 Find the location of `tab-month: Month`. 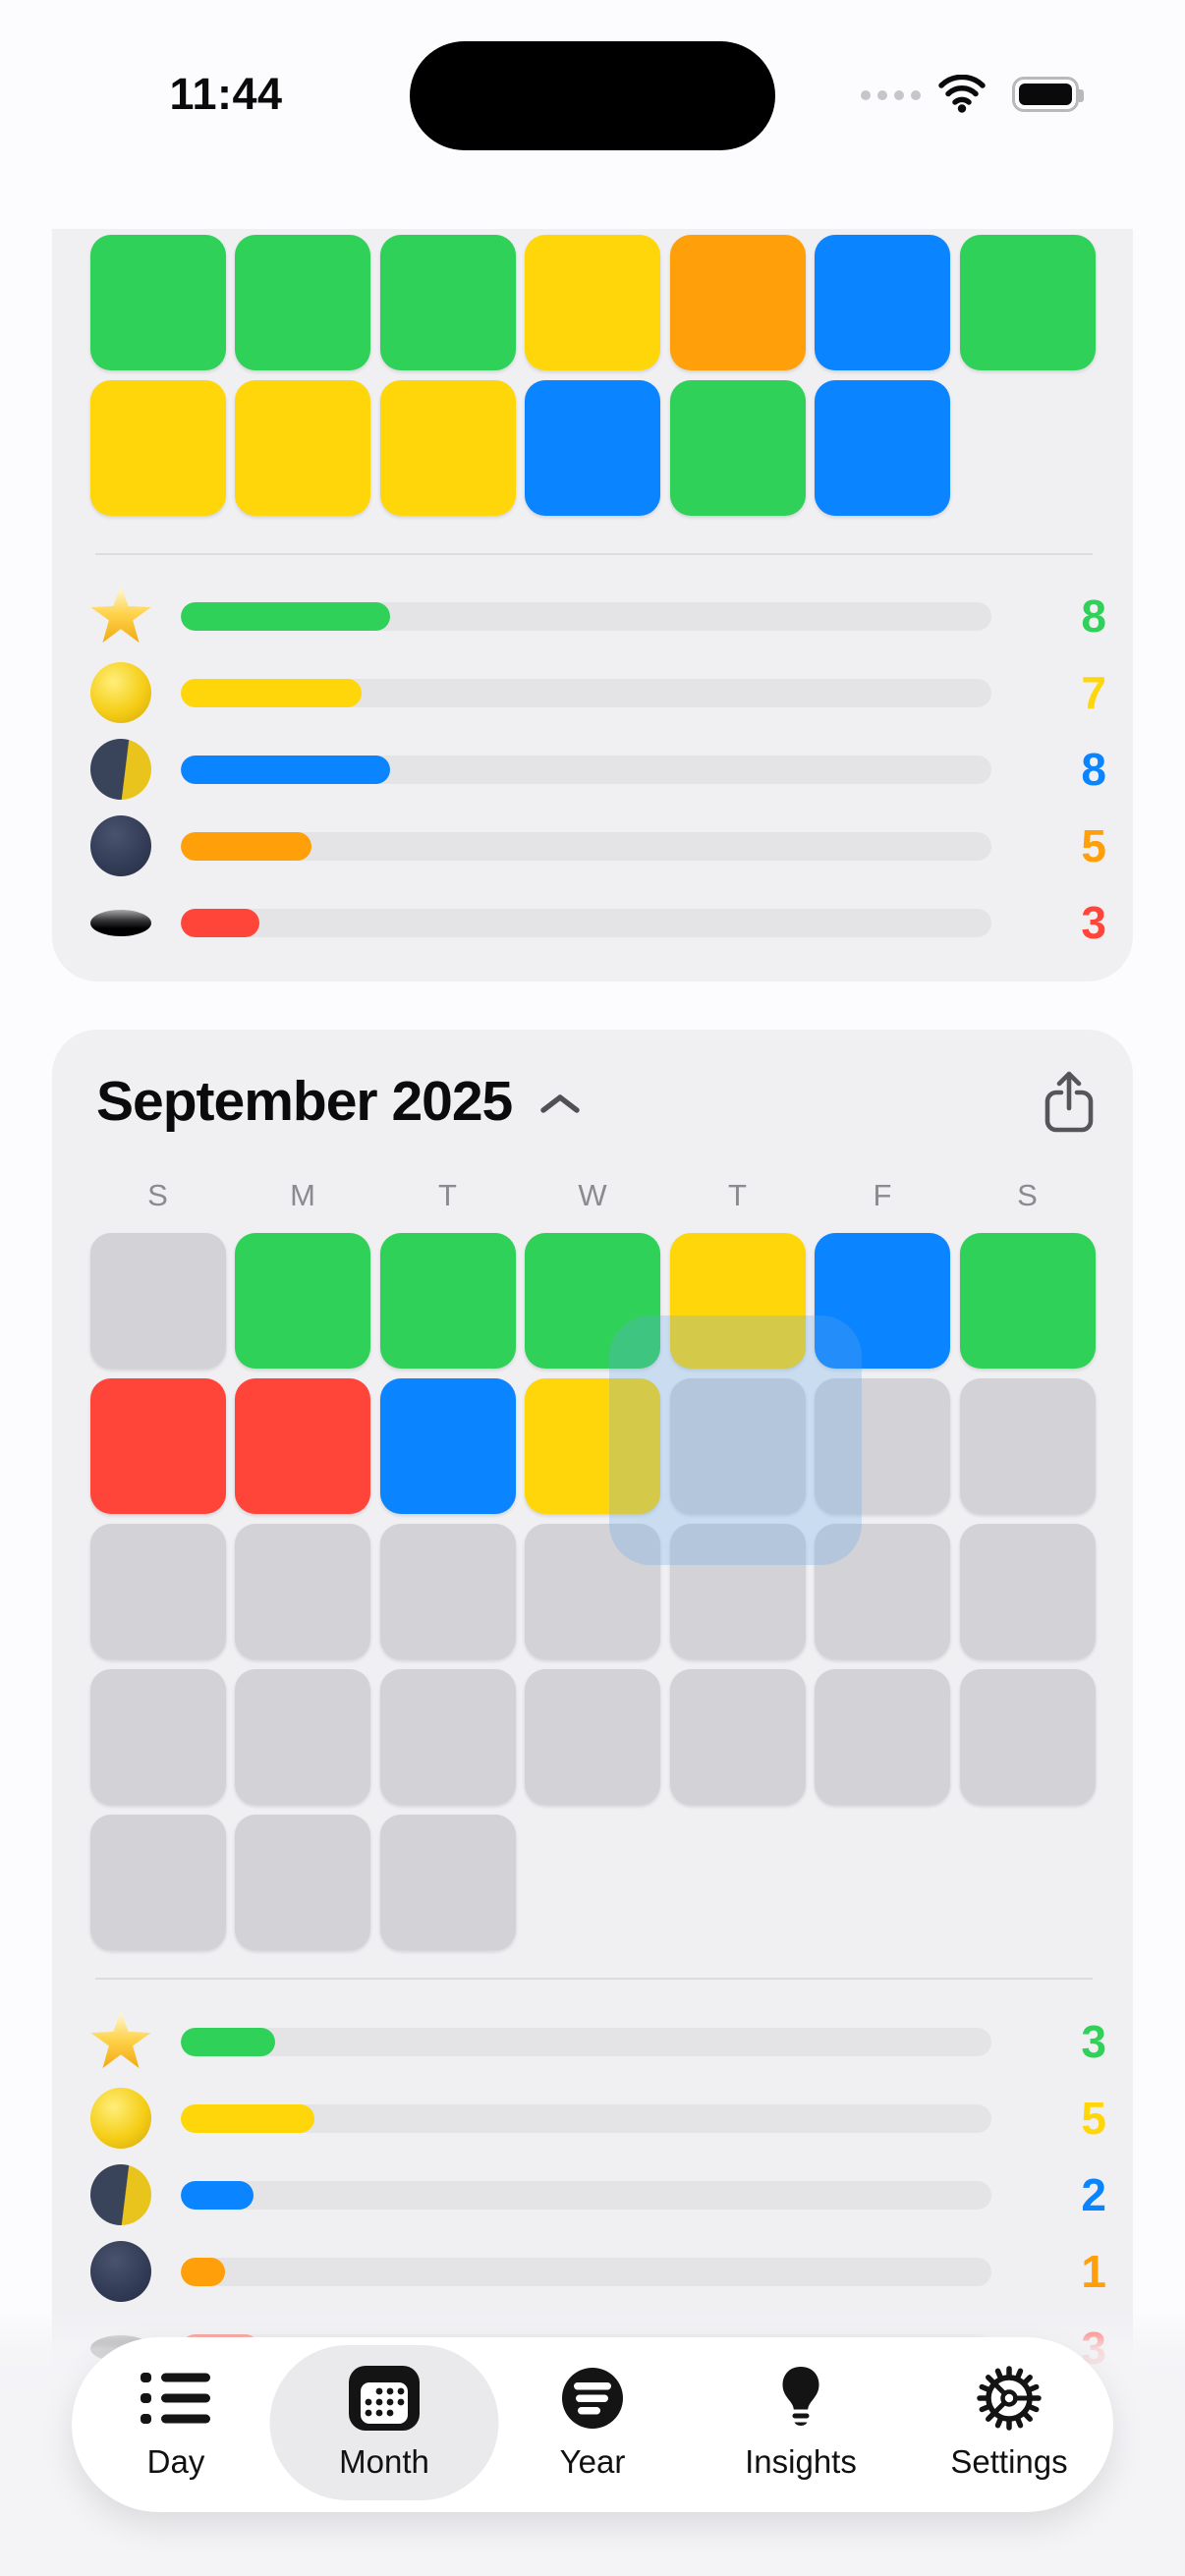

tab-month: Month is located at coordinates (384, 2424).